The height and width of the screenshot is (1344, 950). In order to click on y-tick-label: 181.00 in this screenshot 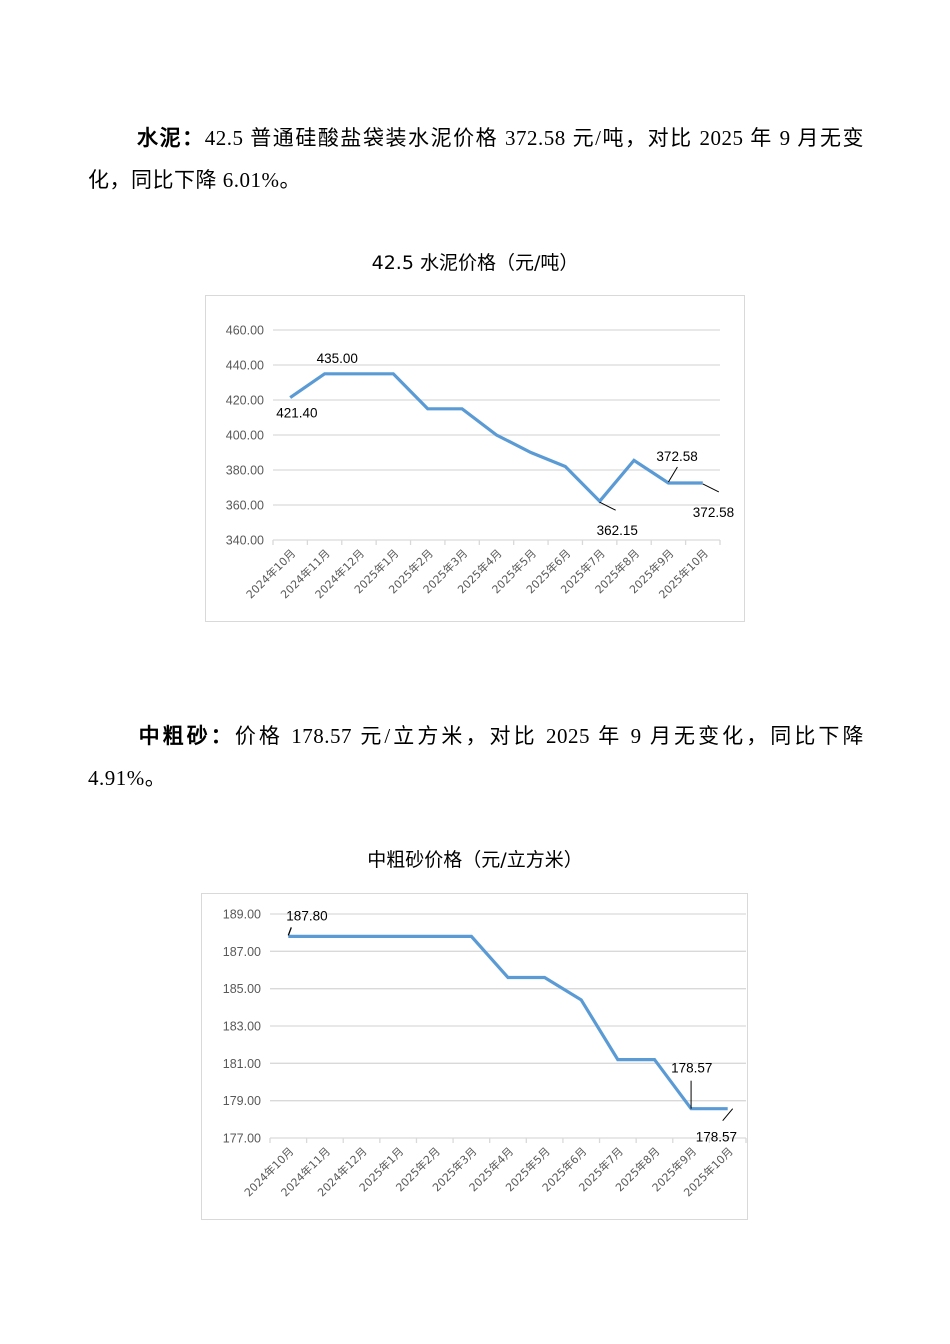, I will do `click(242, 1064)`.